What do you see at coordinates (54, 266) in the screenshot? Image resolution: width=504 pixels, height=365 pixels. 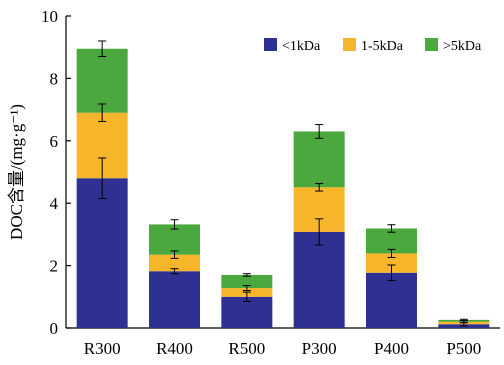 I see `y-tick-label: 2` at bounding box center [54, 266].